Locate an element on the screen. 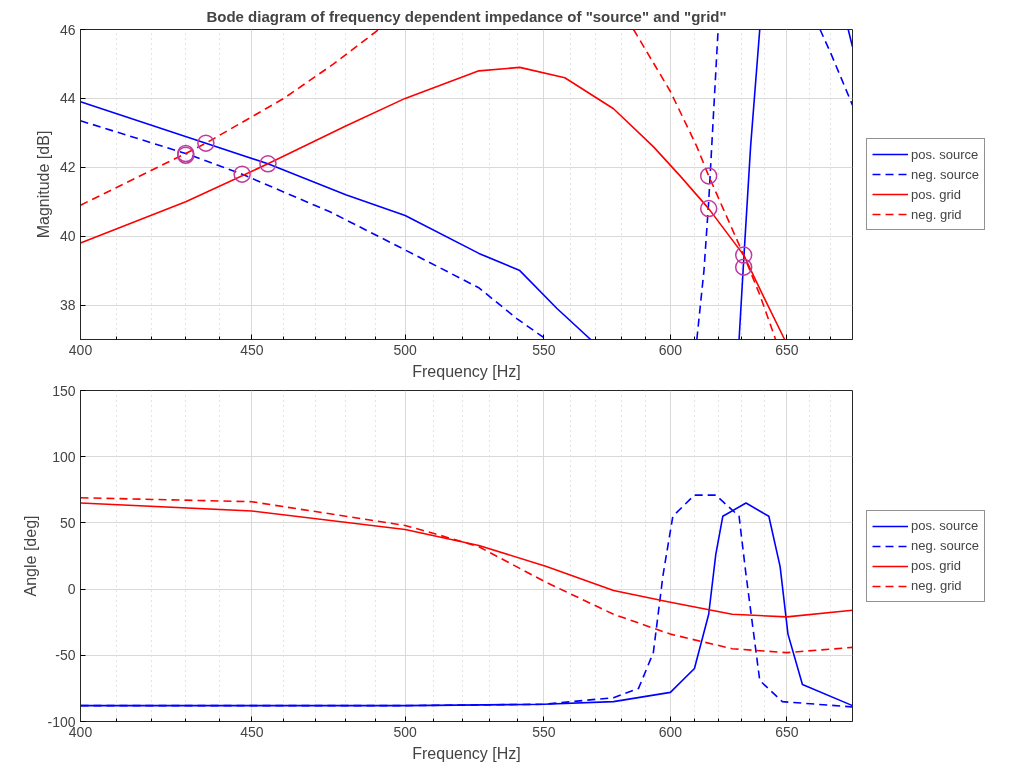 This screenshot has height=776, width=1017. y-tick-label: 100 is located at coordinates (64, 456).